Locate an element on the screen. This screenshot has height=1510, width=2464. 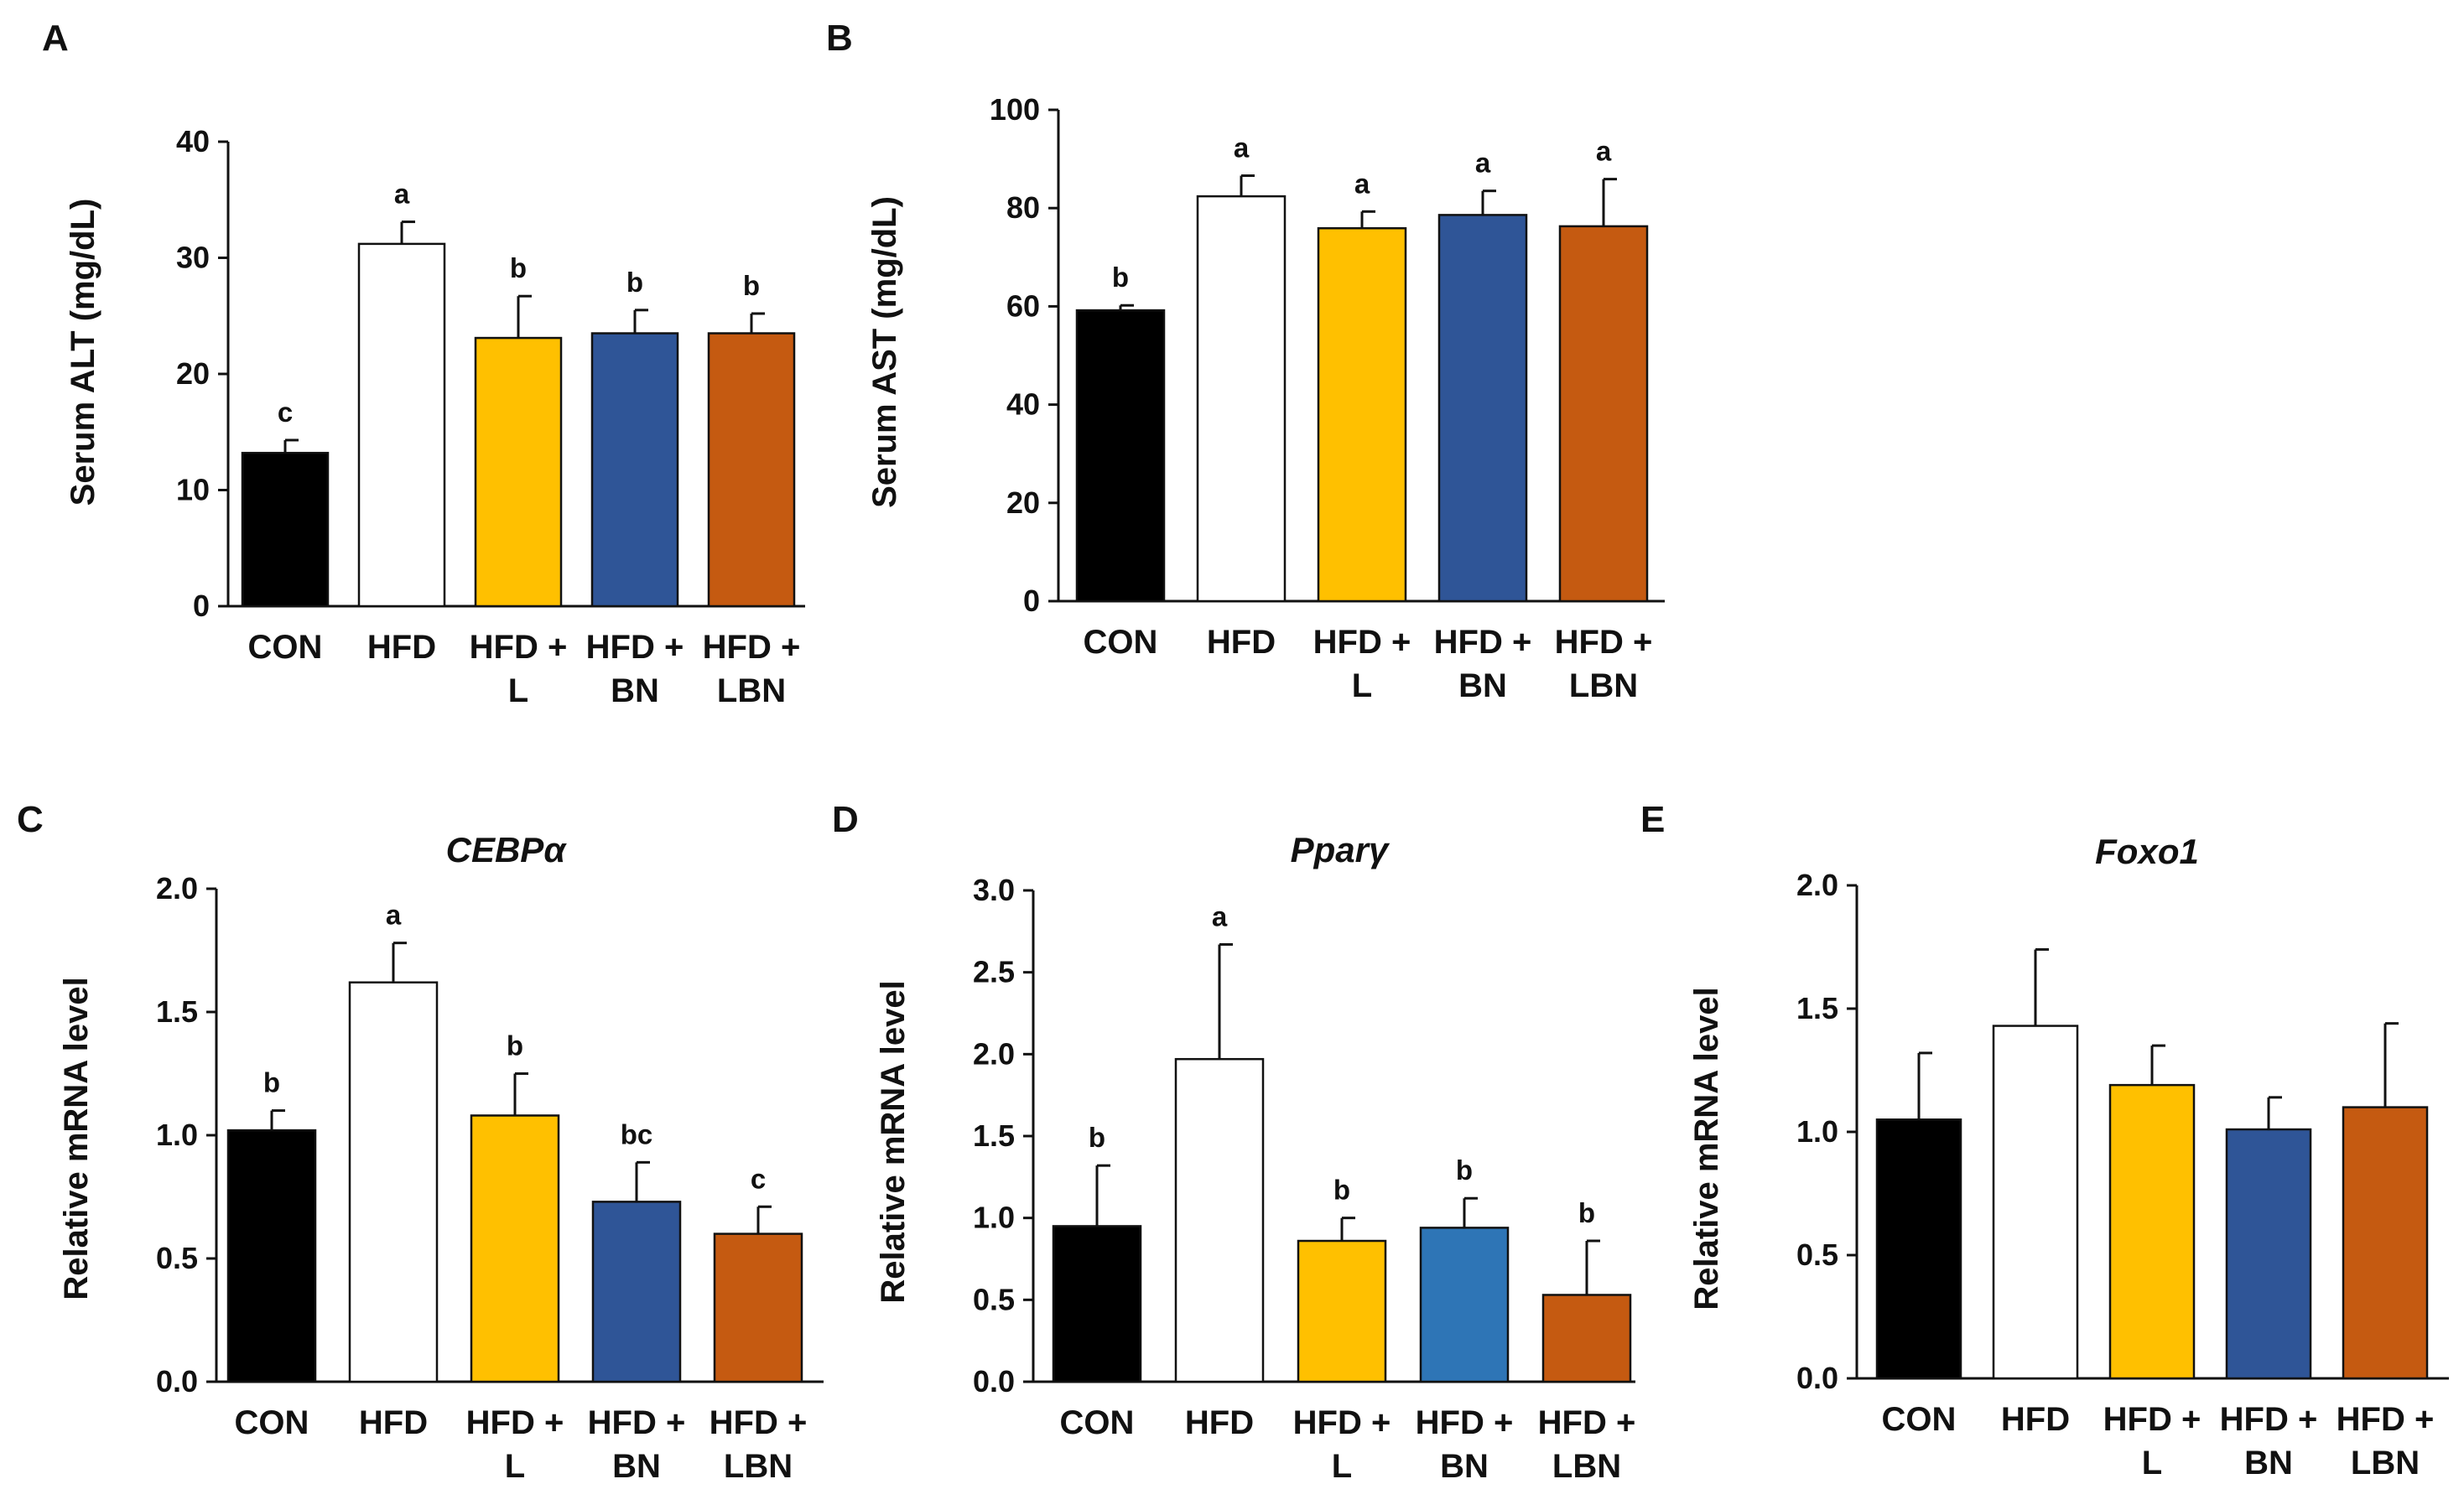
y-tick-label: 1.0 is located at coordinates (994, 1218).